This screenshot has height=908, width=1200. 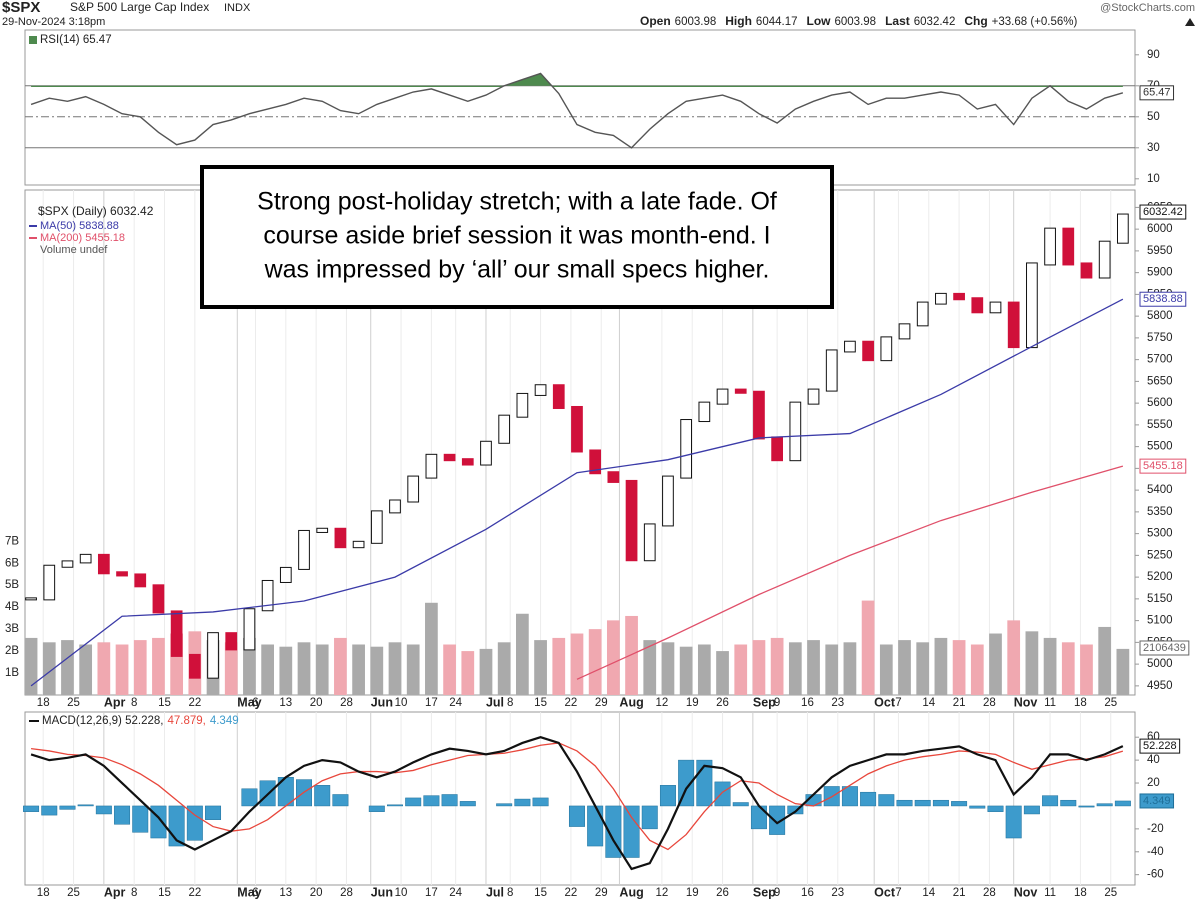 I want to click on ma-last-value-box, so click(x=1163, y=299).